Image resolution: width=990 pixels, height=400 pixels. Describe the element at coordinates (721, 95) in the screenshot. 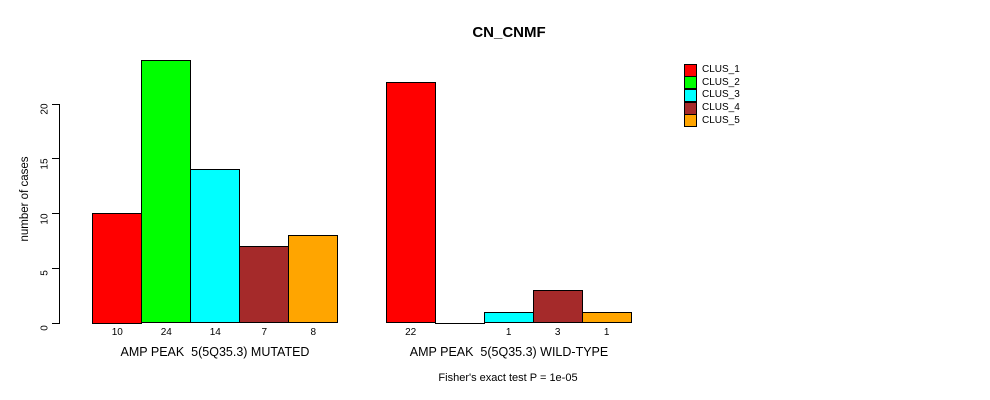

I see `legend-label: CLUS_3` at that location.